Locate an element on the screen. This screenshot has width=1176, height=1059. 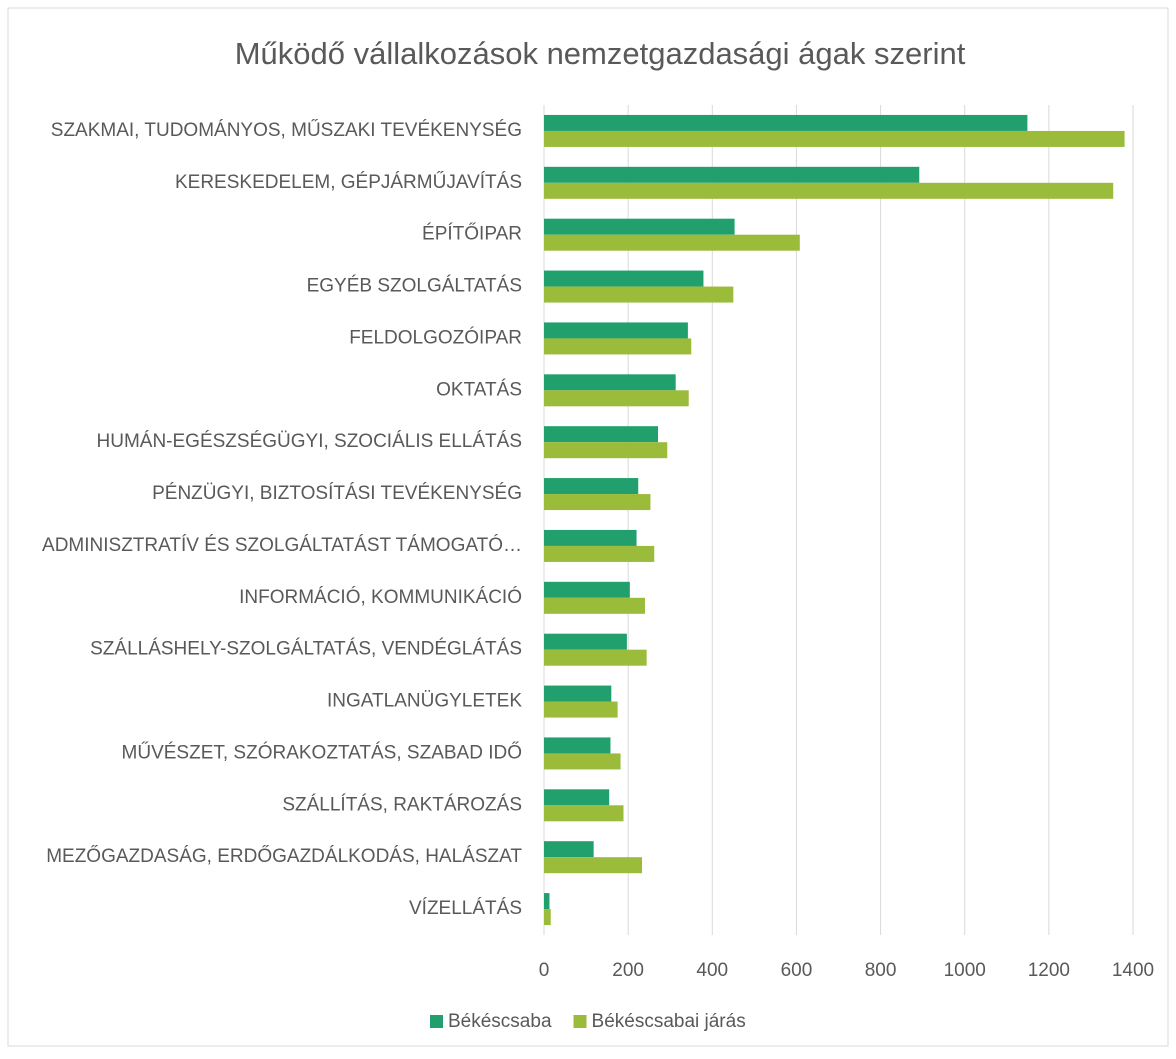
y-tick-label: PÉNZÜGYI, BIZTOSÍTÁSI TEVÉKENYSÉG is located at coordinates (337, 493).